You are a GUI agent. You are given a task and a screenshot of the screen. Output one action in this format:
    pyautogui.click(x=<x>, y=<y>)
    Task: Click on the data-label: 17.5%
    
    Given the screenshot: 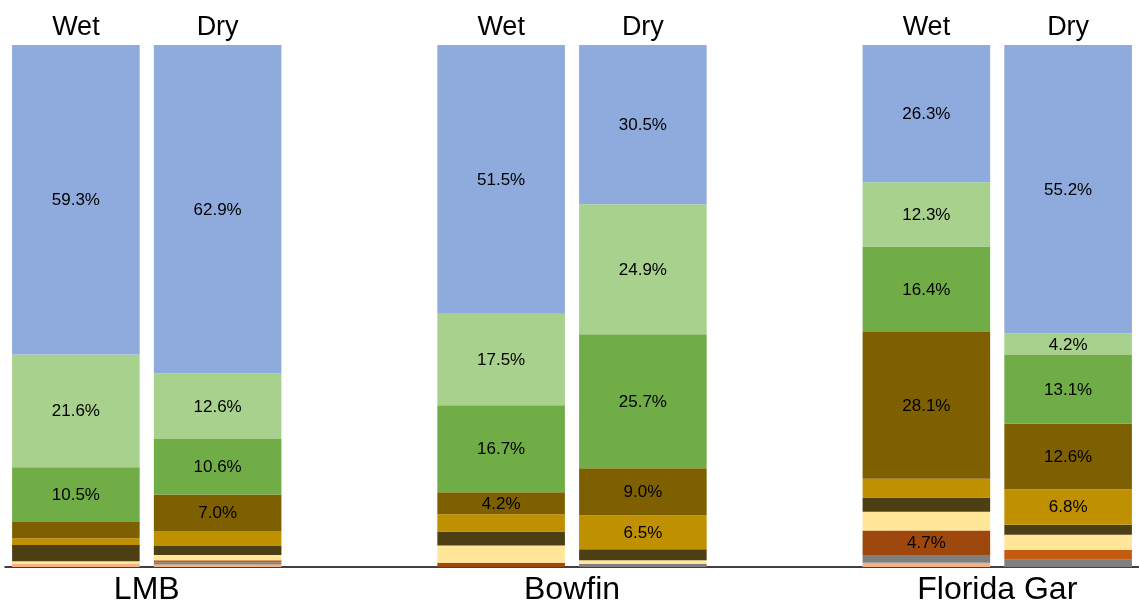 What is the action you would take?
    pyautogui.click(x=501, y=360)
    